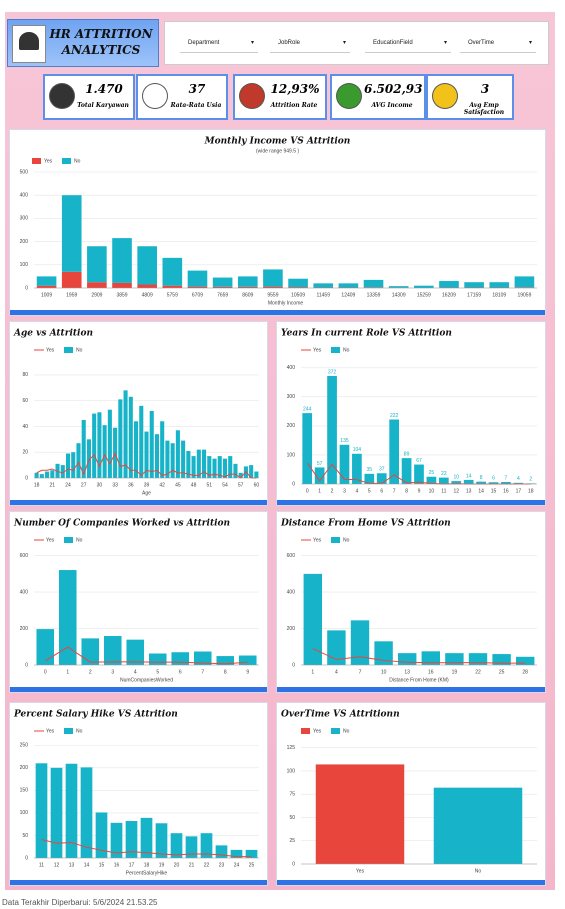 The height and width of the screenshot is (909, 565). I want to click on data-label: 104, so click(357, 450).